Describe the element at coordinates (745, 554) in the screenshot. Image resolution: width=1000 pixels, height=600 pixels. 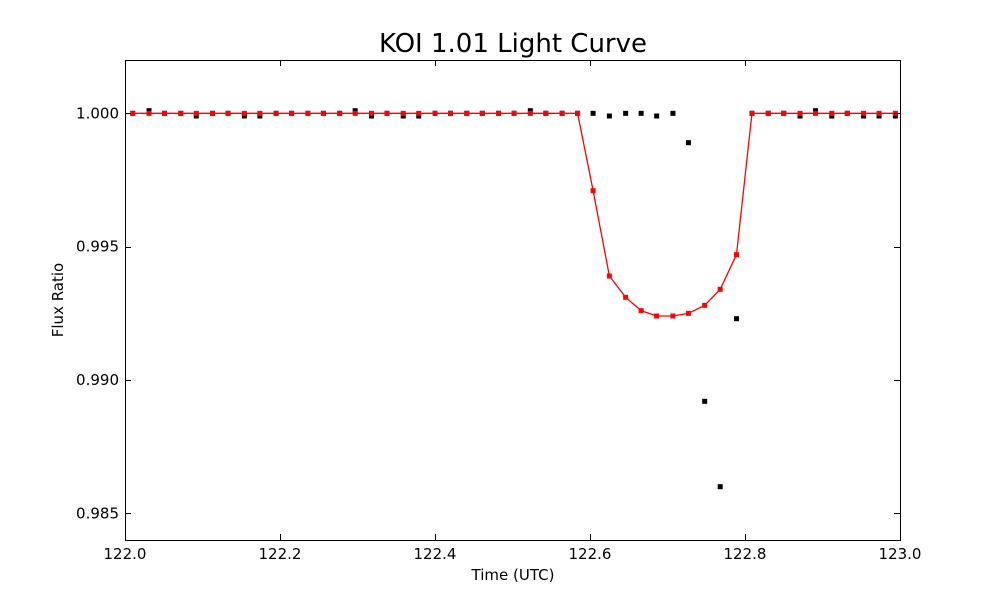
I see `x-tick-label: 122.8` at that location.